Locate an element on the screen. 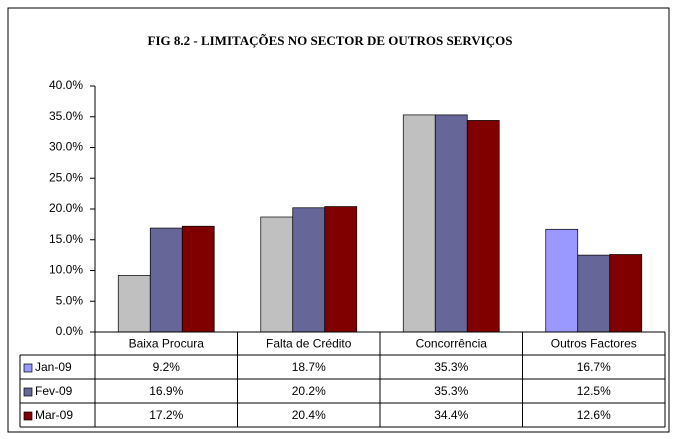 The width and height of the screenshot is (677, 439). y-tick-label: 0.0% is located at coordinates (70, 331).